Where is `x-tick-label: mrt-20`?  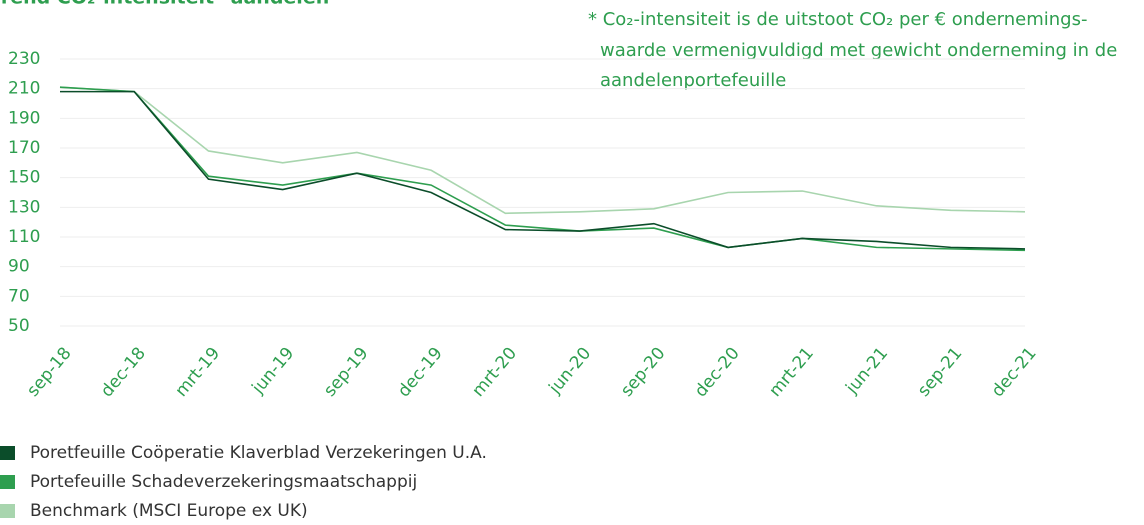 x-tick-label: mrt-20 is located at coordinates (494, 372).